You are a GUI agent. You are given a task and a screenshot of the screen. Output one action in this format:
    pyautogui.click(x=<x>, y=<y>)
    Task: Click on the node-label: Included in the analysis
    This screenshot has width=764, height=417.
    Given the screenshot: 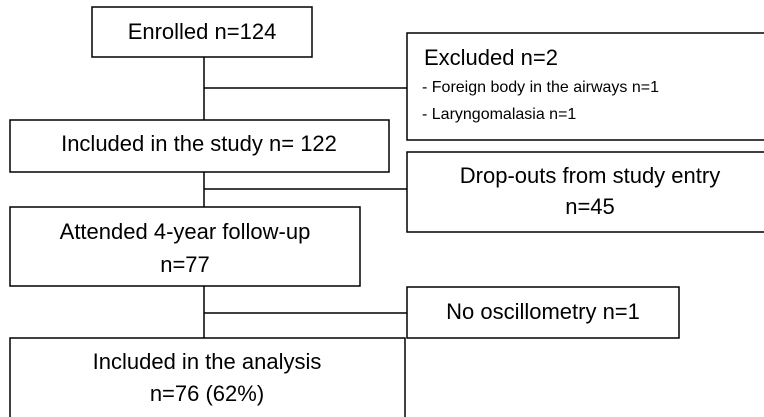 What is the action you would take?
    pyautogui.click(x=207, y=361)
    